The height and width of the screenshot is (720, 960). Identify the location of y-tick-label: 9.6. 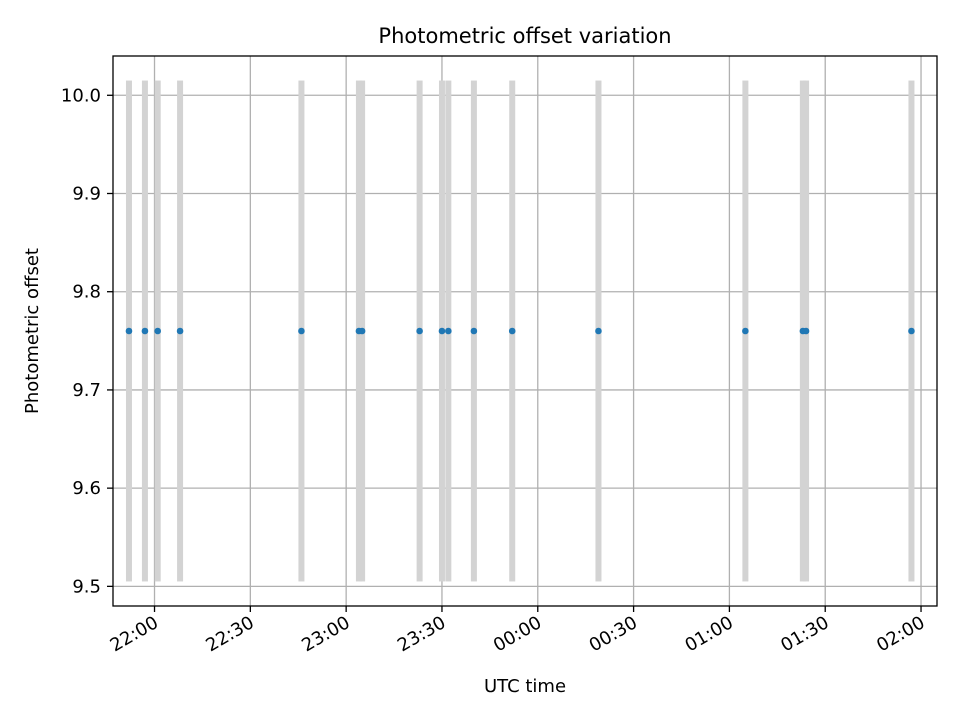
(86, 488).